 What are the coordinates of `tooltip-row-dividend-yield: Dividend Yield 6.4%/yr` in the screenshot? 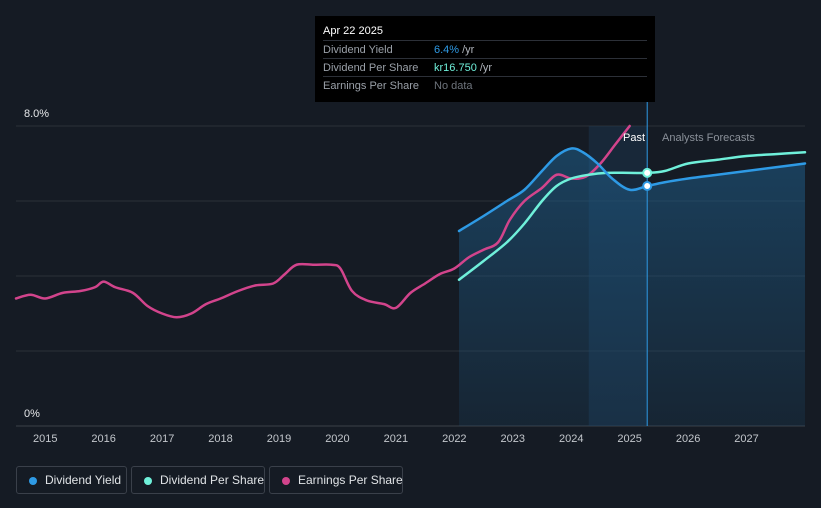 It's located at (485, 49).